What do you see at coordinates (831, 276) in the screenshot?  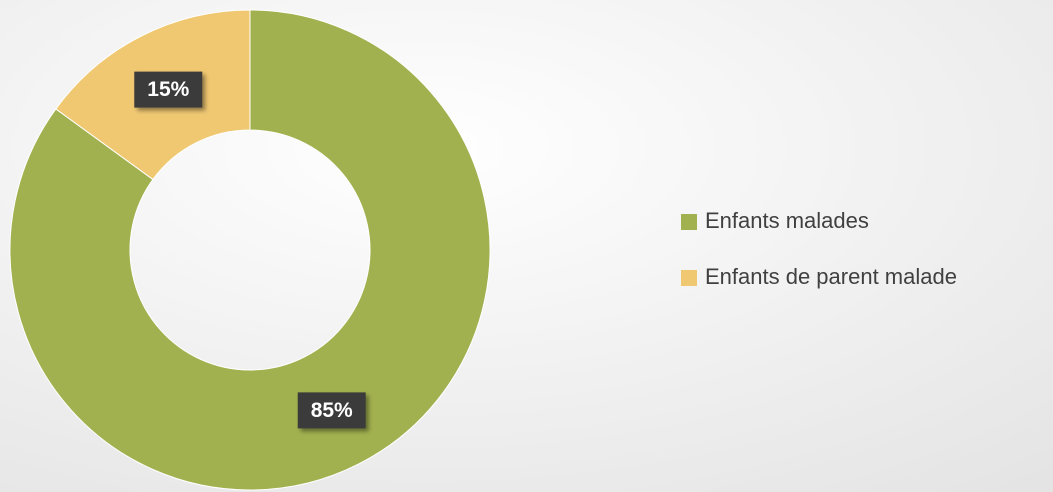 I see `legend-label: Enfants de parent malade` at bounding box center [831, 276].